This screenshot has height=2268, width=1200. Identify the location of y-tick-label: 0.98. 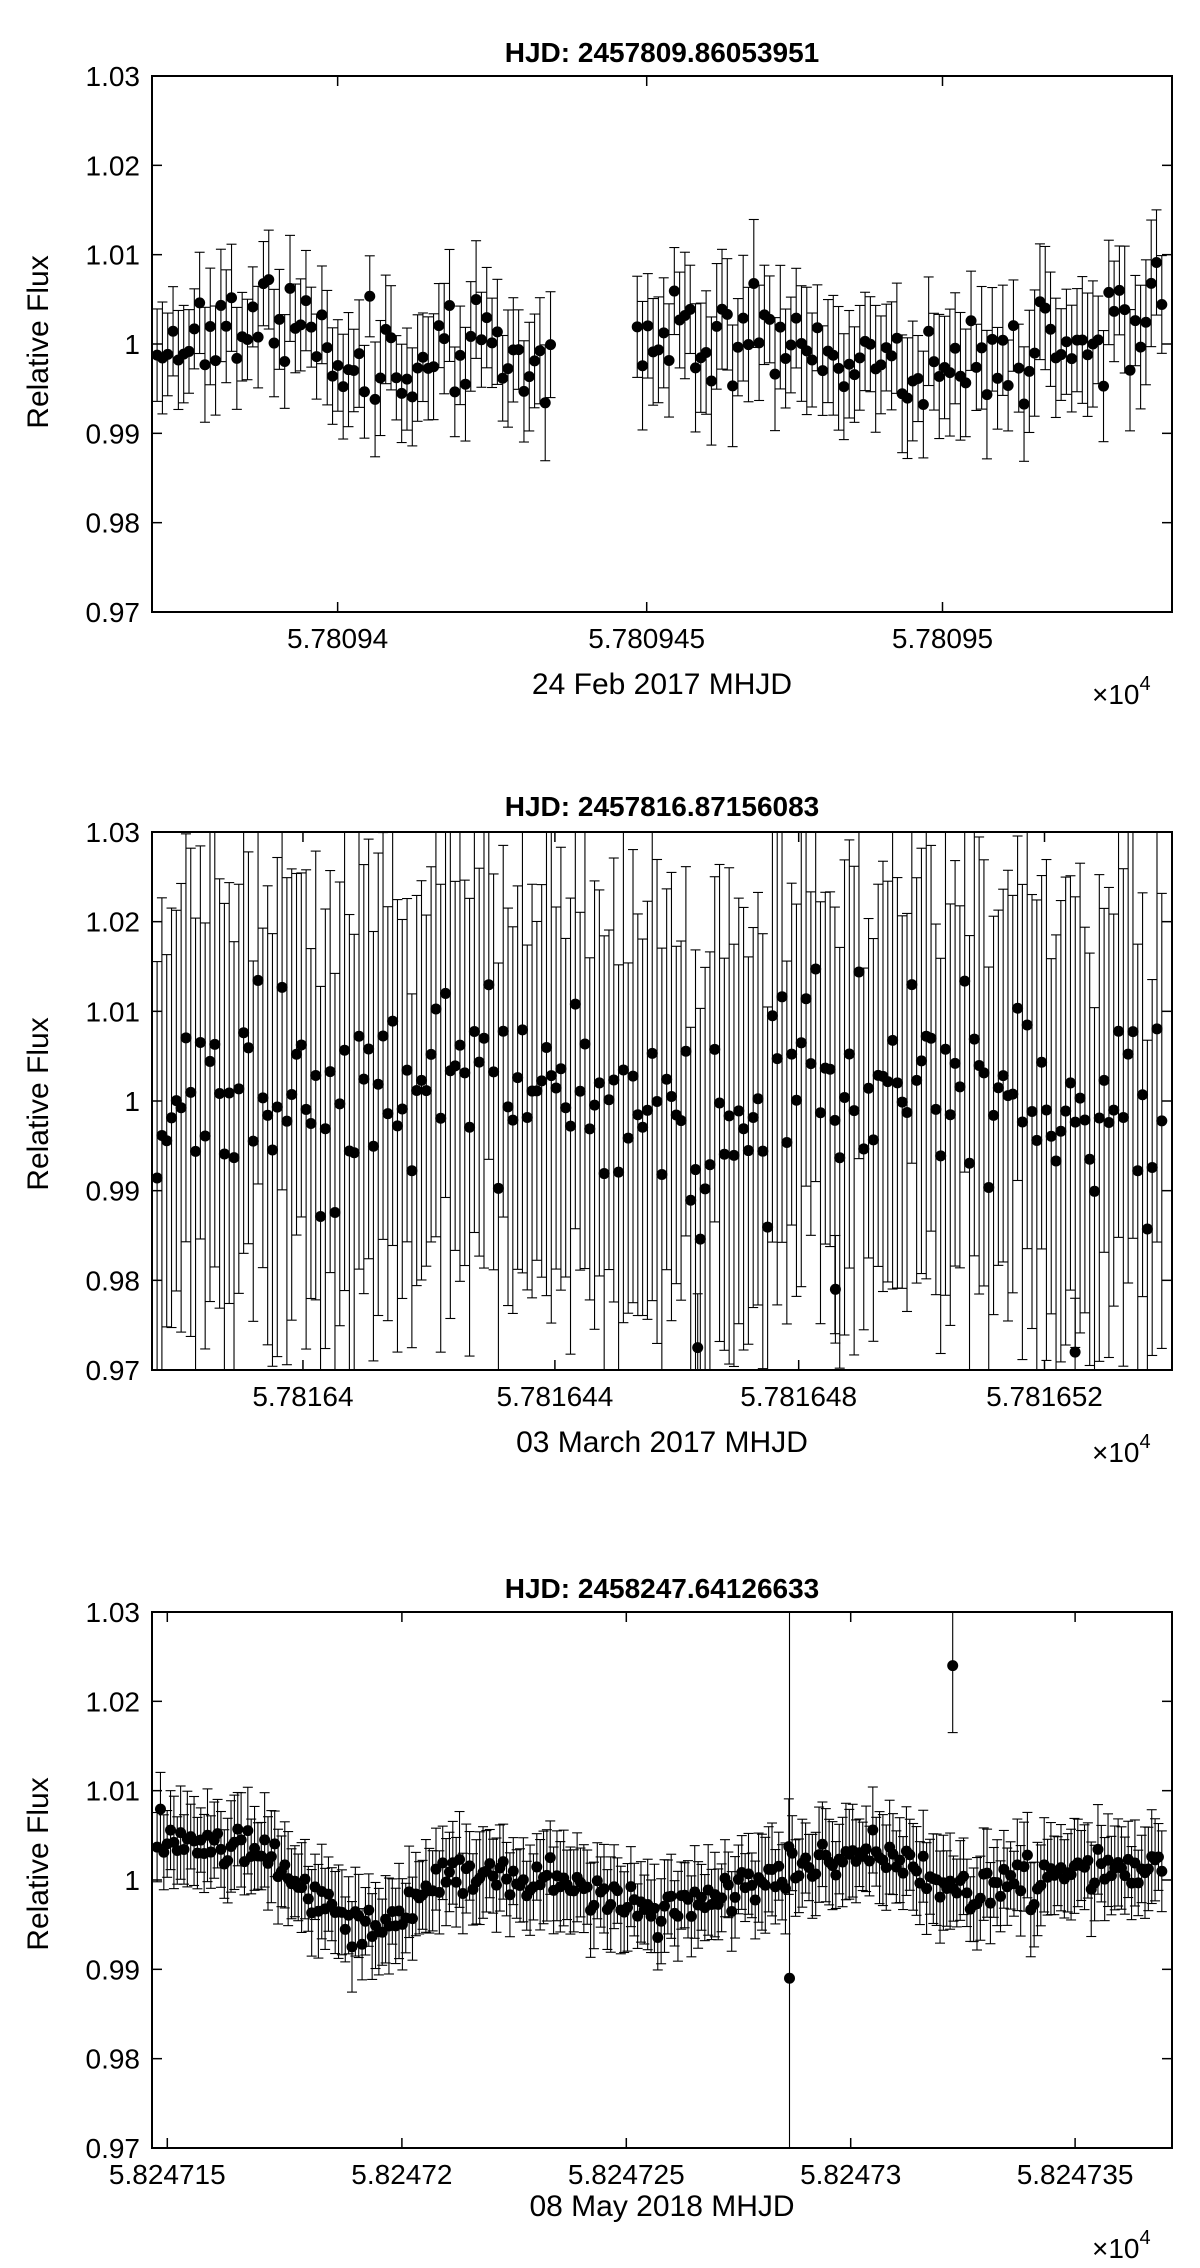
(113, 523).